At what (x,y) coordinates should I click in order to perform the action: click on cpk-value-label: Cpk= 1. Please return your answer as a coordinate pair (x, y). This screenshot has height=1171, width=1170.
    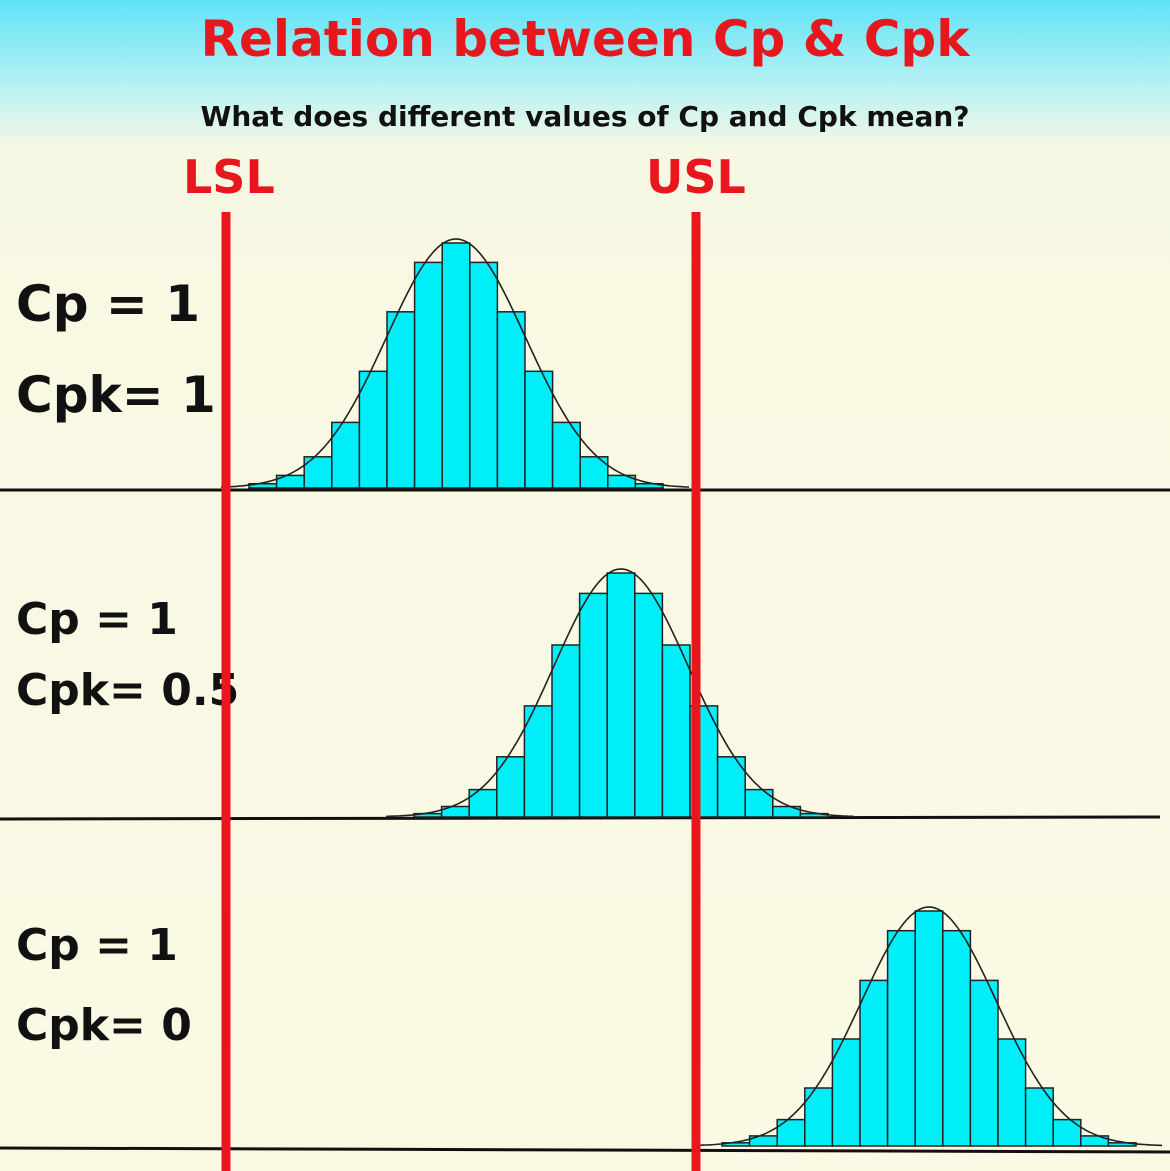
    Looking at the image, I should click on (116, 395).